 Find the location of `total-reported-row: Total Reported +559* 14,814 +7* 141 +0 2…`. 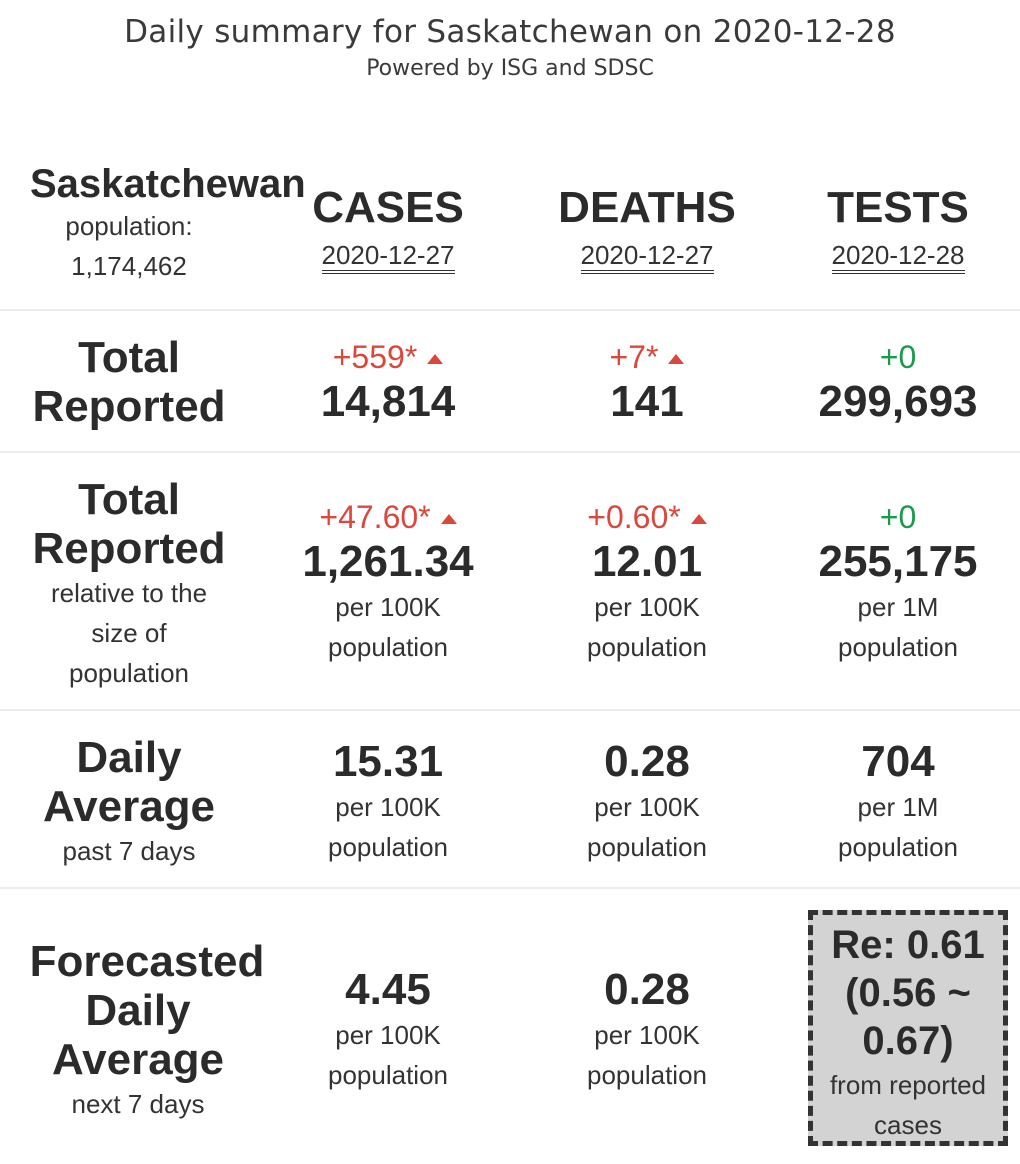

total-reported-row: Total Reported +559* 14,814 +7* 141 +0 2… is located at coordinates (510, 381).